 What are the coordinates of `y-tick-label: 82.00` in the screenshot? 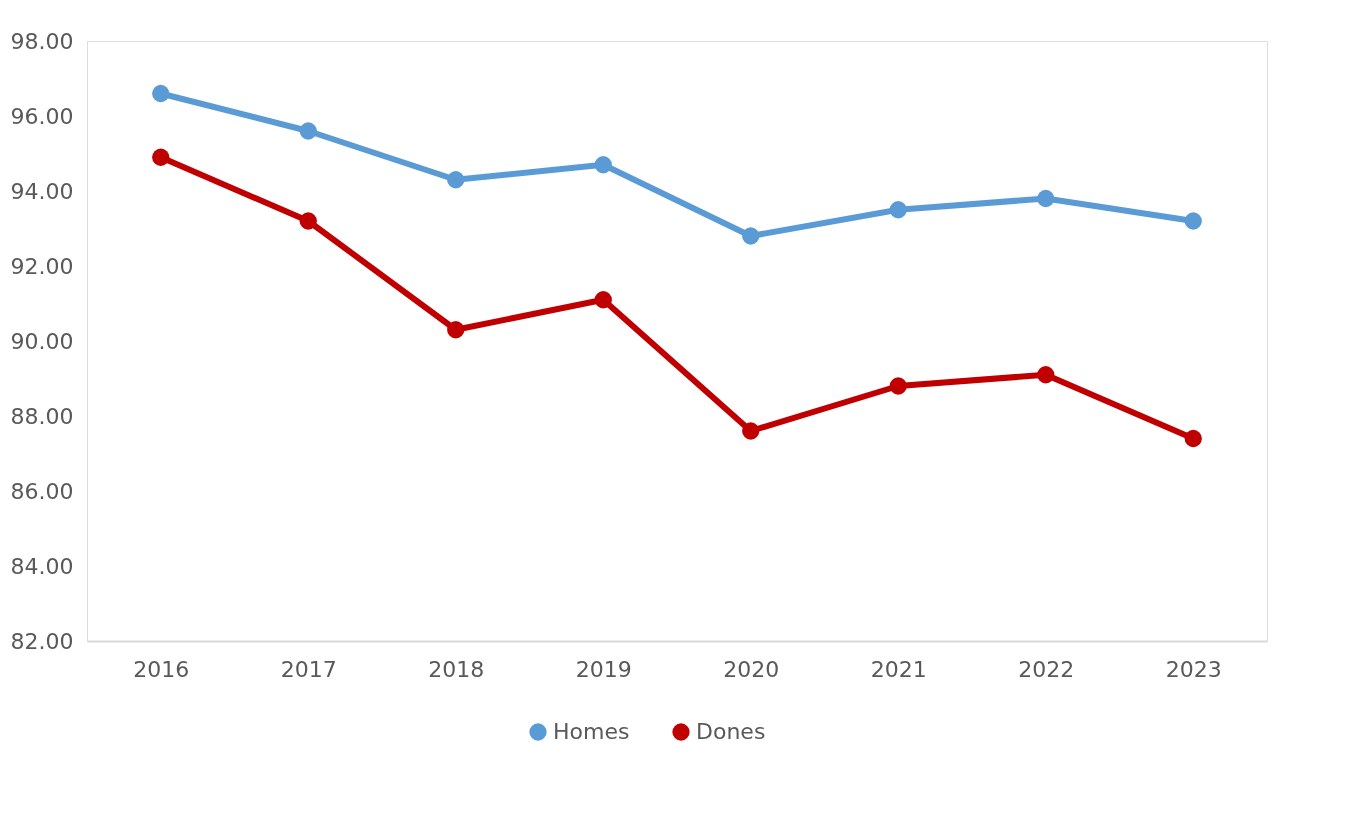 It's located at (42, 641).